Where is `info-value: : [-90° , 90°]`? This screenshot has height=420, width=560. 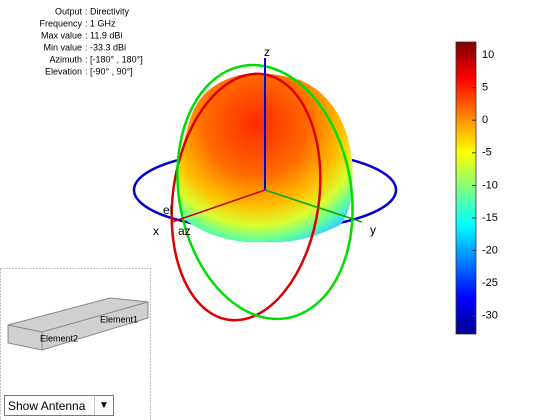
info-value: : [-90° , 90°] is located at coordinates (109, 71).